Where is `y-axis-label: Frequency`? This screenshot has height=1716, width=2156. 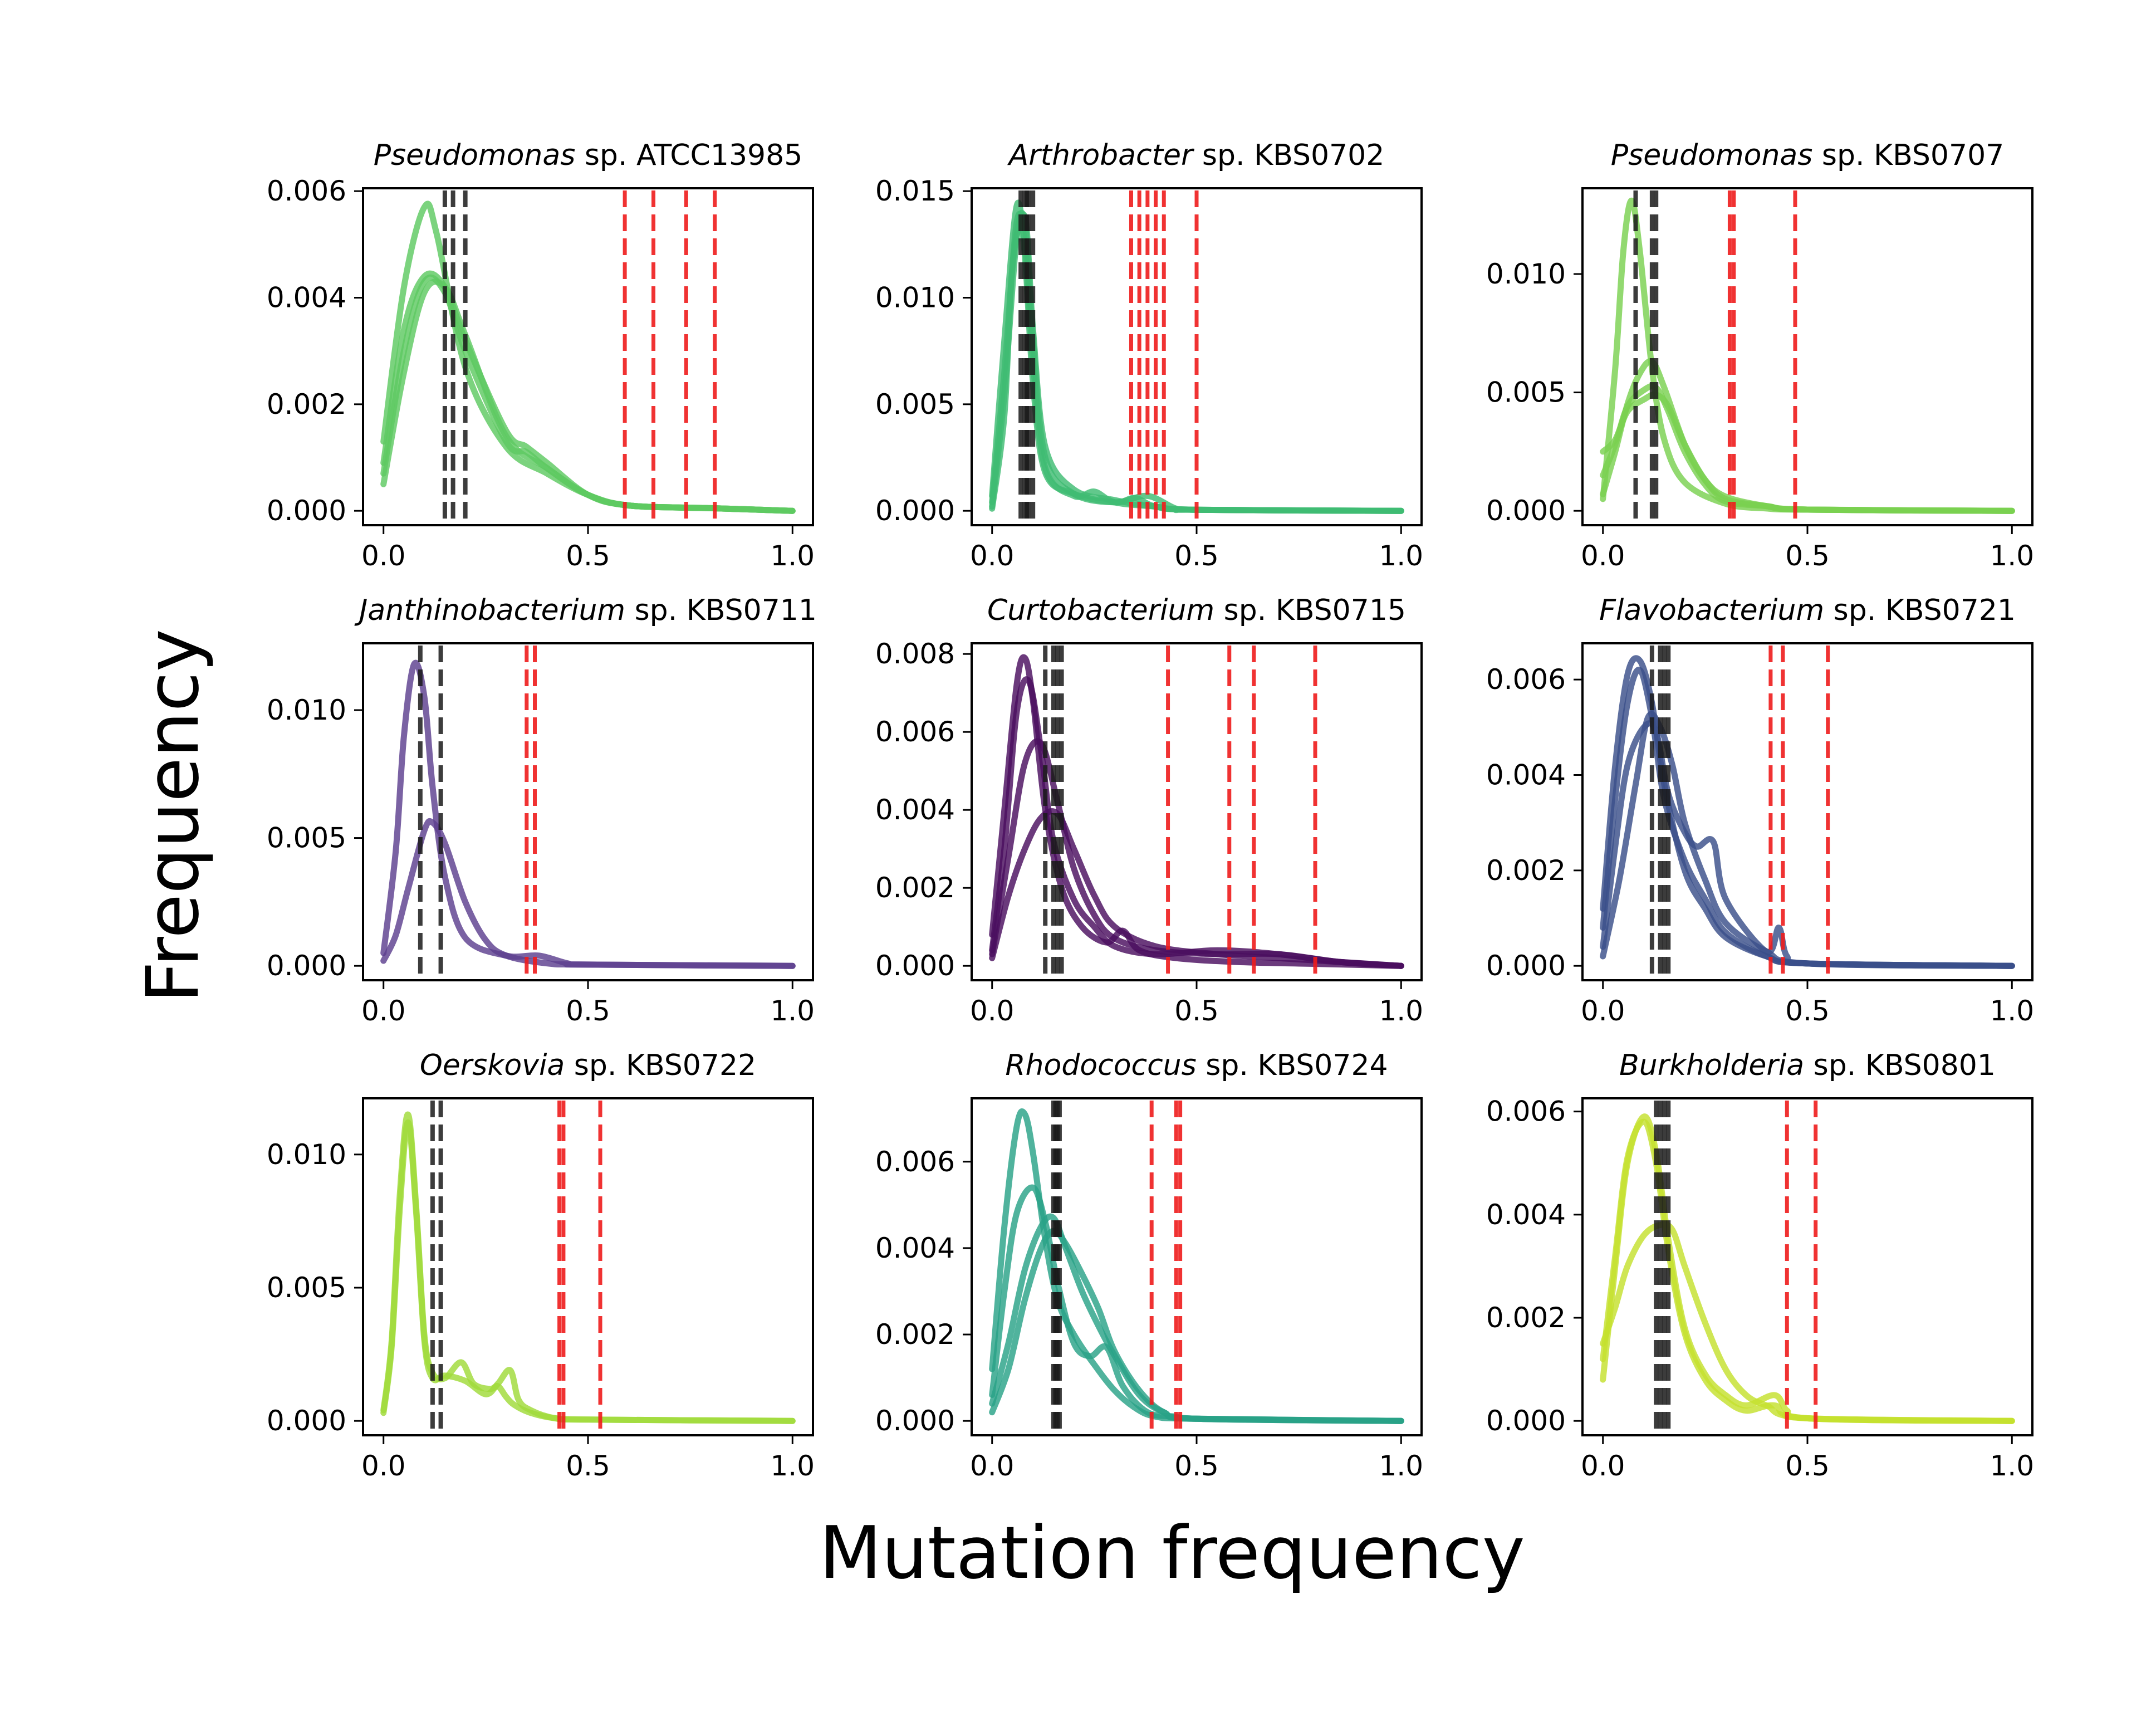
y-axis-label: Frequency is located at coordinates (172, 816).